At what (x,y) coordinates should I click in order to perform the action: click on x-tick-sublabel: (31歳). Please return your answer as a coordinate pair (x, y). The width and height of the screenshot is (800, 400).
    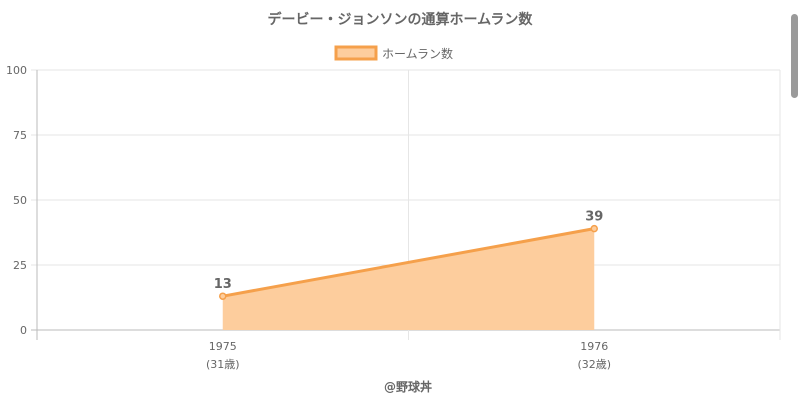
    Looking at the image, I should click on (223, 364).